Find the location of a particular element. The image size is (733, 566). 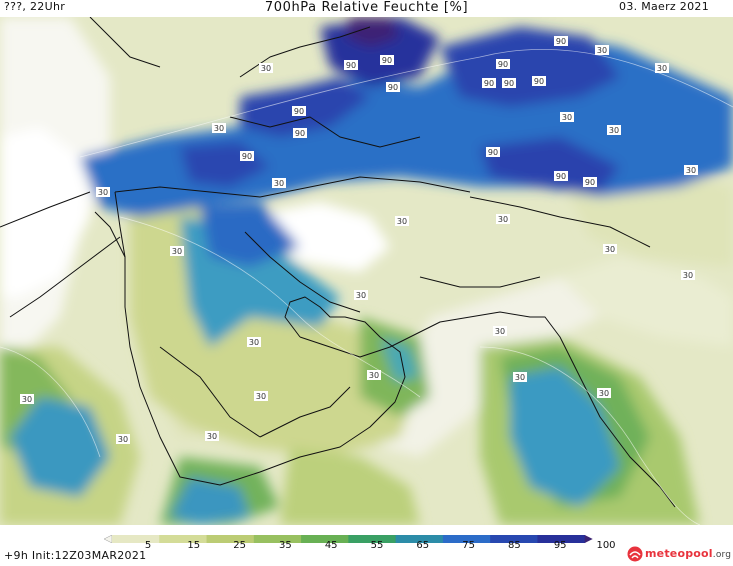

scale-tick-label: 65 is located at coordinates (423, 545).